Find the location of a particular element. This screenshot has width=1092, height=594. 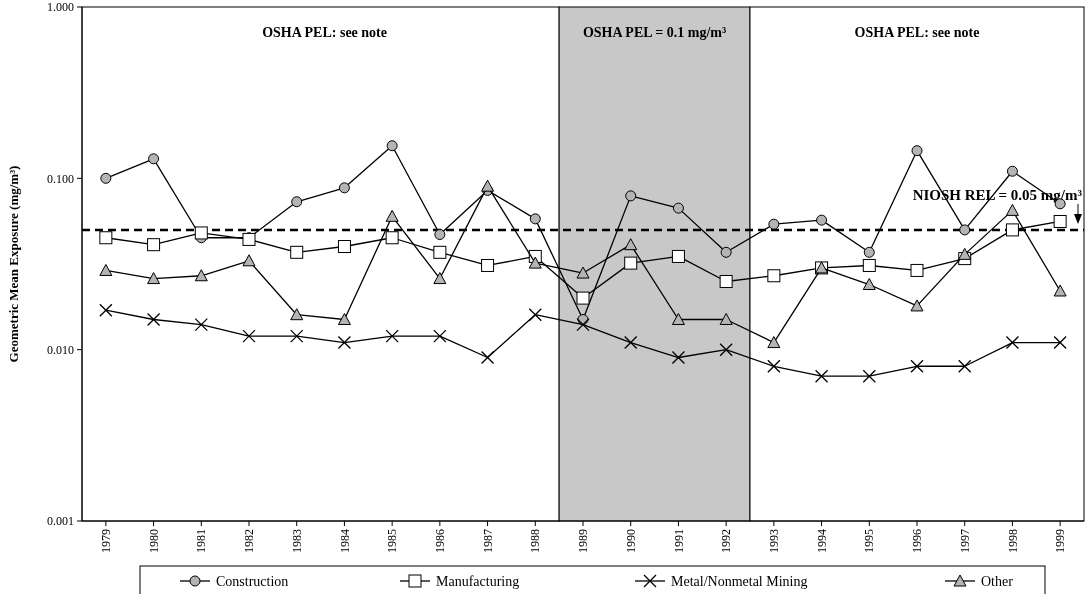

legend-label: Manufacturing is located at coordinates (478, 581).